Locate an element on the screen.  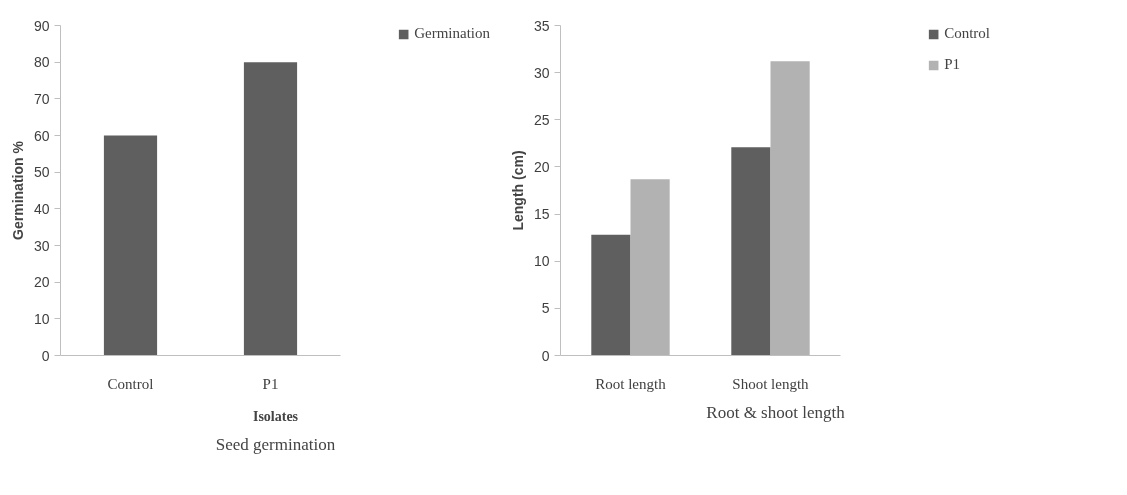
y-tick-label: 5 is located at coordinates (545, 308).